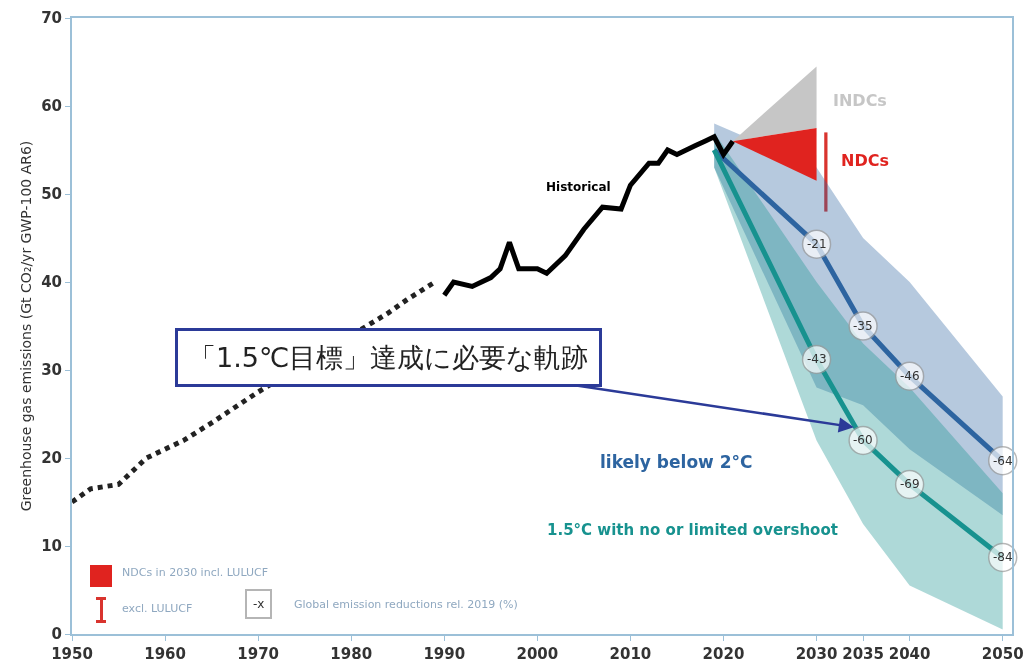 This screenshot has width=1034, height=670. Describe the element at coordinates (1003, 557) in the screenshot. I see `annotation: -84` at that location.